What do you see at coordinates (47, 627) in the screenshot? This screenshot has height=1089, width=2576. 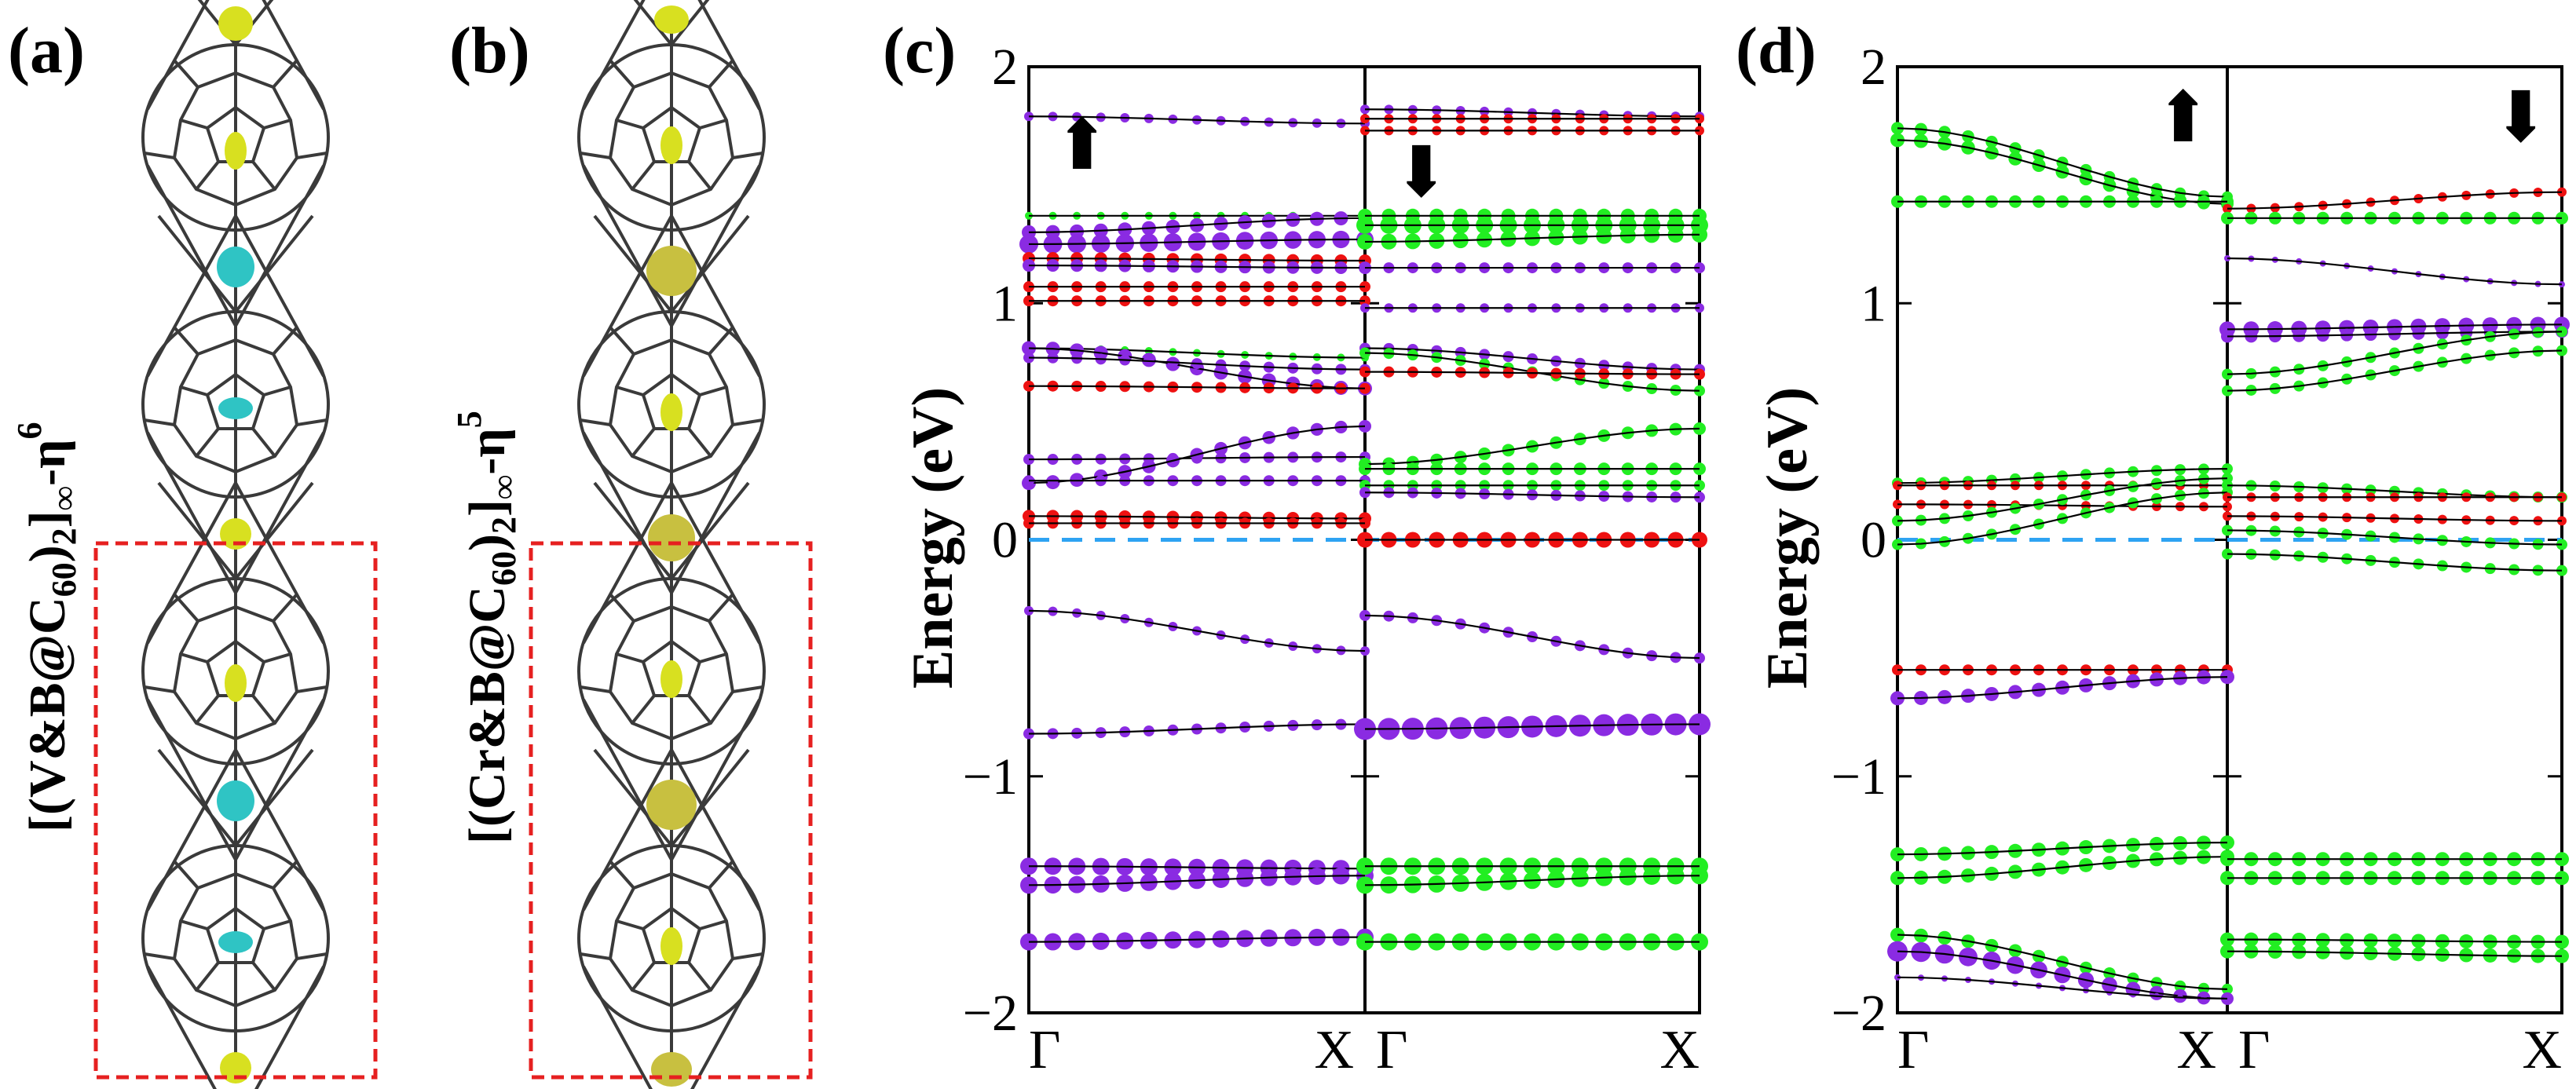 I see `panel-a-formula: [(V&B@C60)2]∞-η6` at bounding box center [47, 627].